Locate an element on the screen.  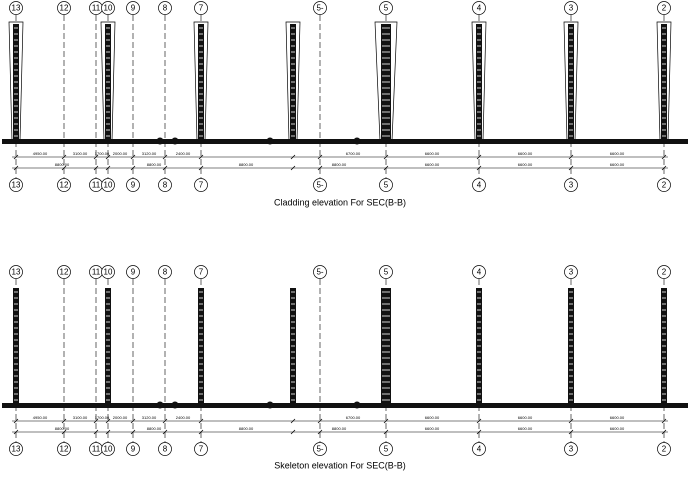
dimension: 3100.00 is located at coordinates (80, 153).